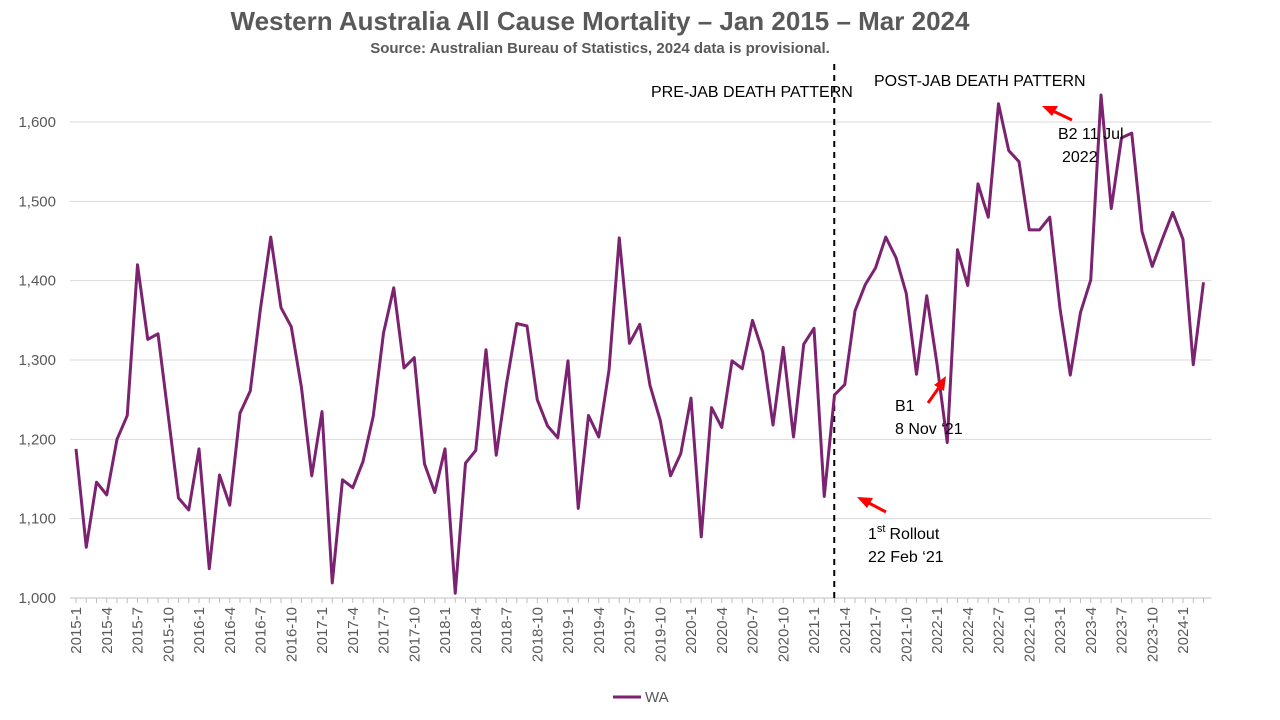 The height and width of the screenshot is (720, 1280). I want to click on post-jab-label: POST-JAB DEATH PATTERN, so click(980, 81).